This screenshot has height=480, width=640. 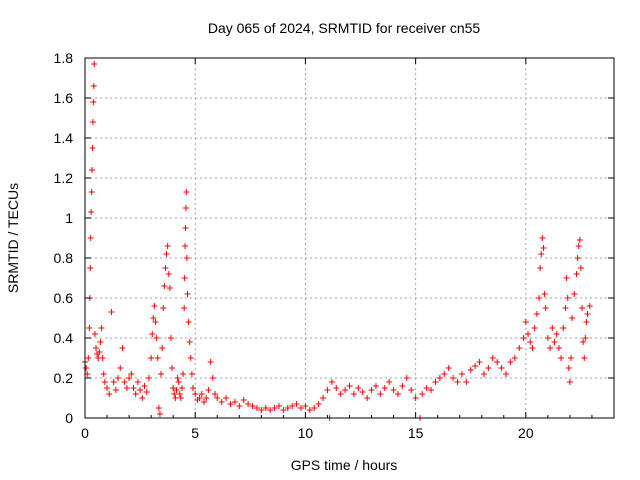 I want to click on y-tick-label: 0.6, so click(x=64, y=298).